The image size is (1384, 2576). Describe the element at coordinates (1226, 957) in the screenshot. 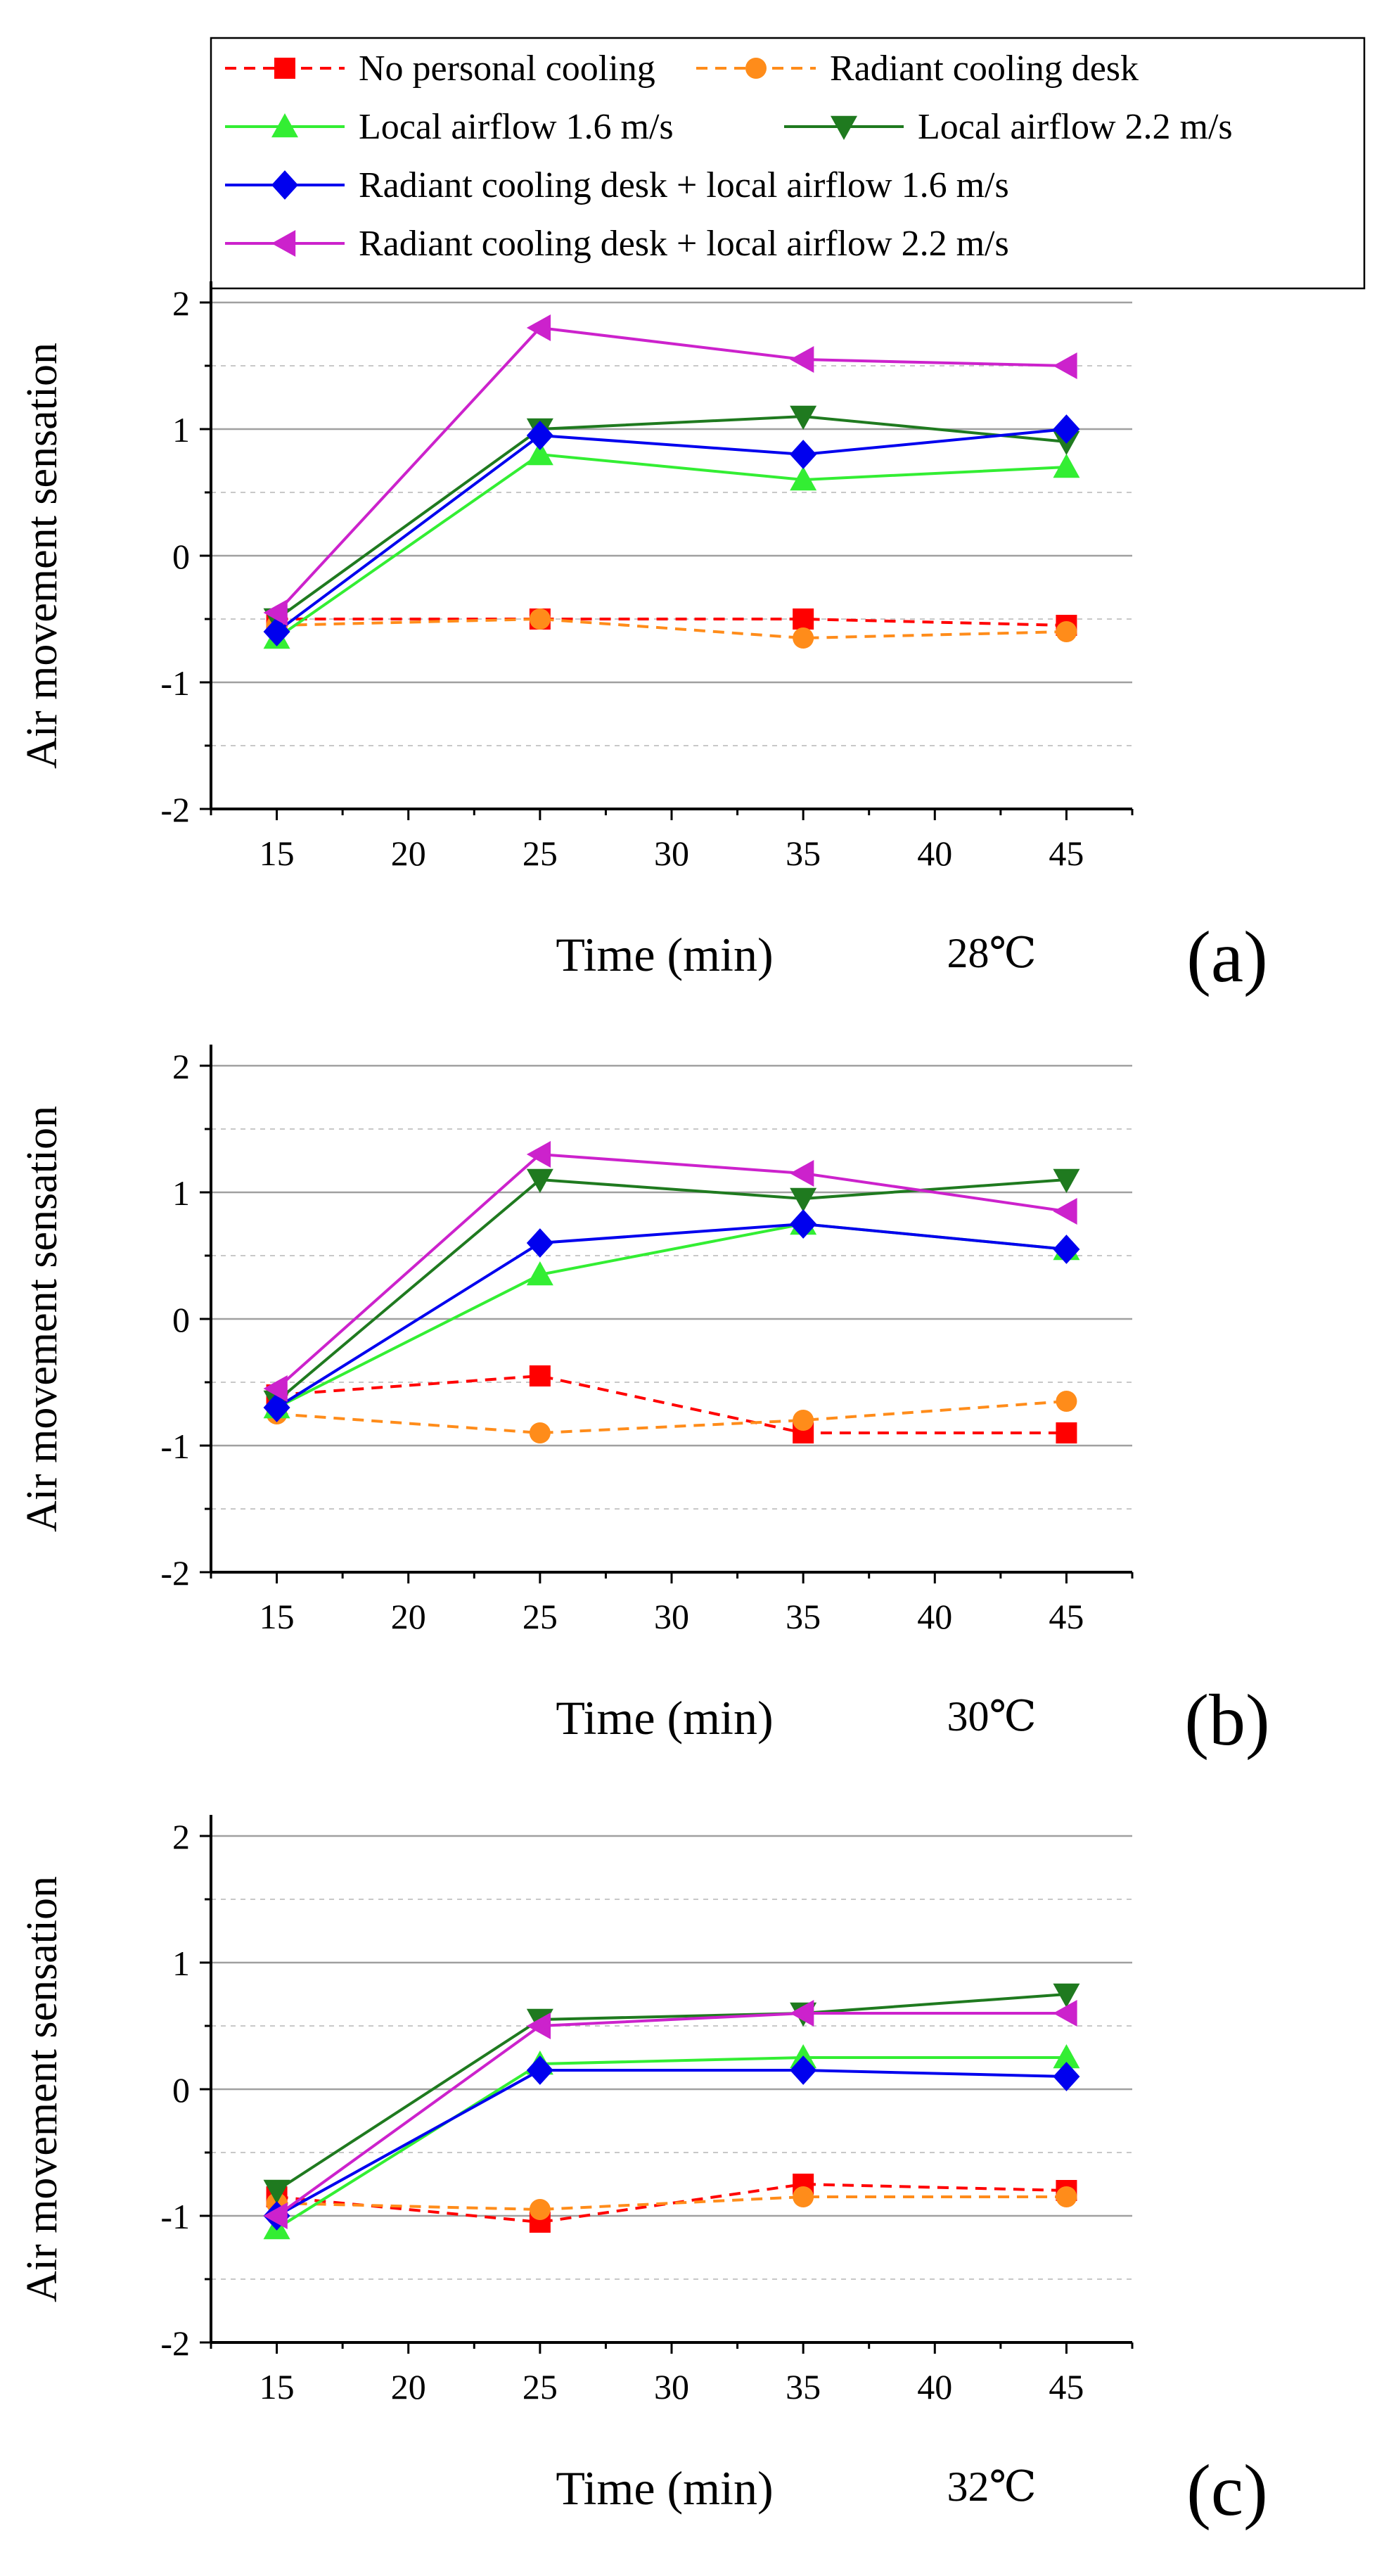

I see `panel-label: (a)` at that location.